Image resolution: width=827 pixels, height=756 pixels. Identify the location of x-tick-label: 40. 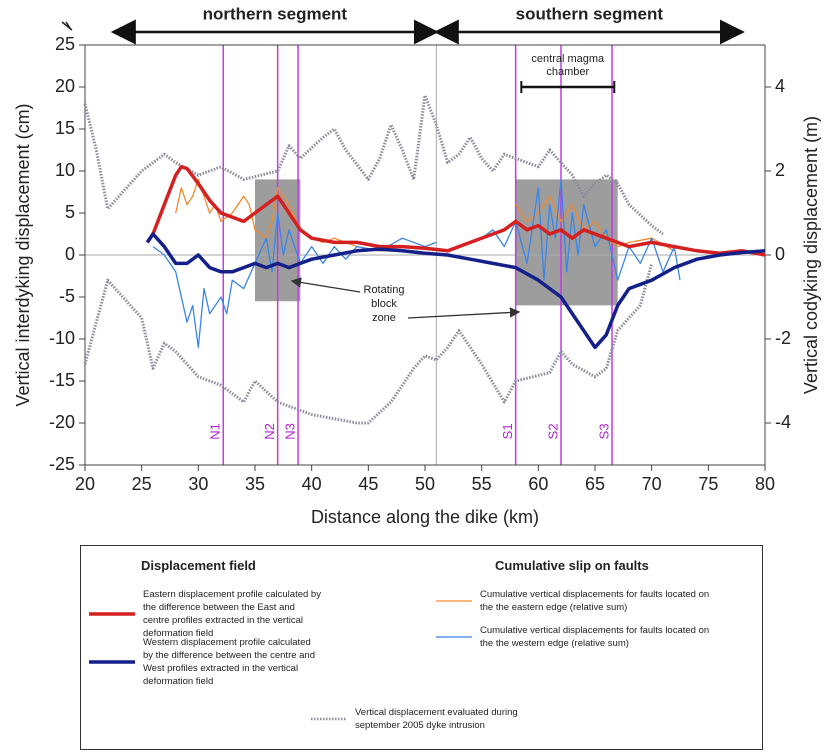
(312, 484).